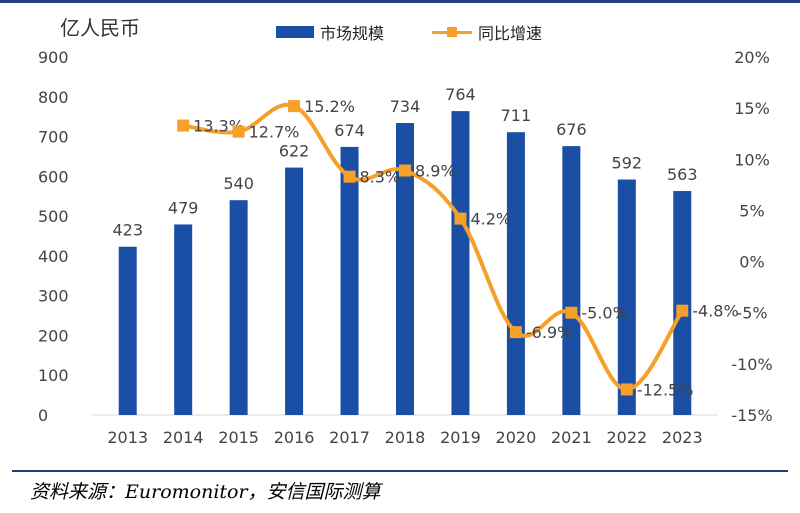  Describe the element at coordinates (183, 437) in the screenshot. I see `x-tick-label: 2014` at that location.